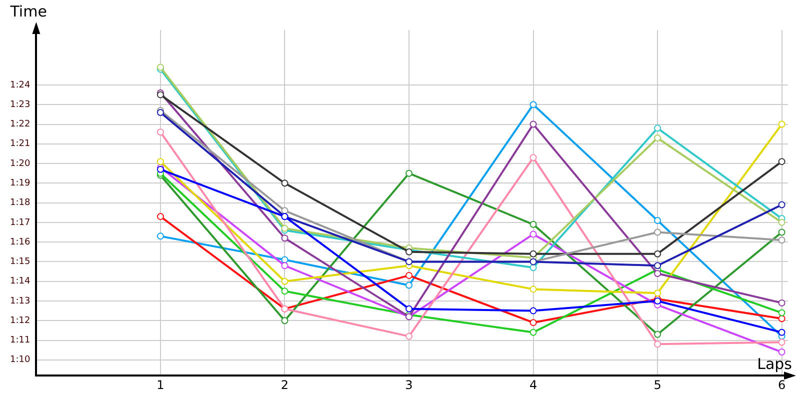 This screenshot has height=400, width=800. Describe the element at coordinates (20, 105) in the screenshot. I see `y-tick-label: 1:23` at that location.